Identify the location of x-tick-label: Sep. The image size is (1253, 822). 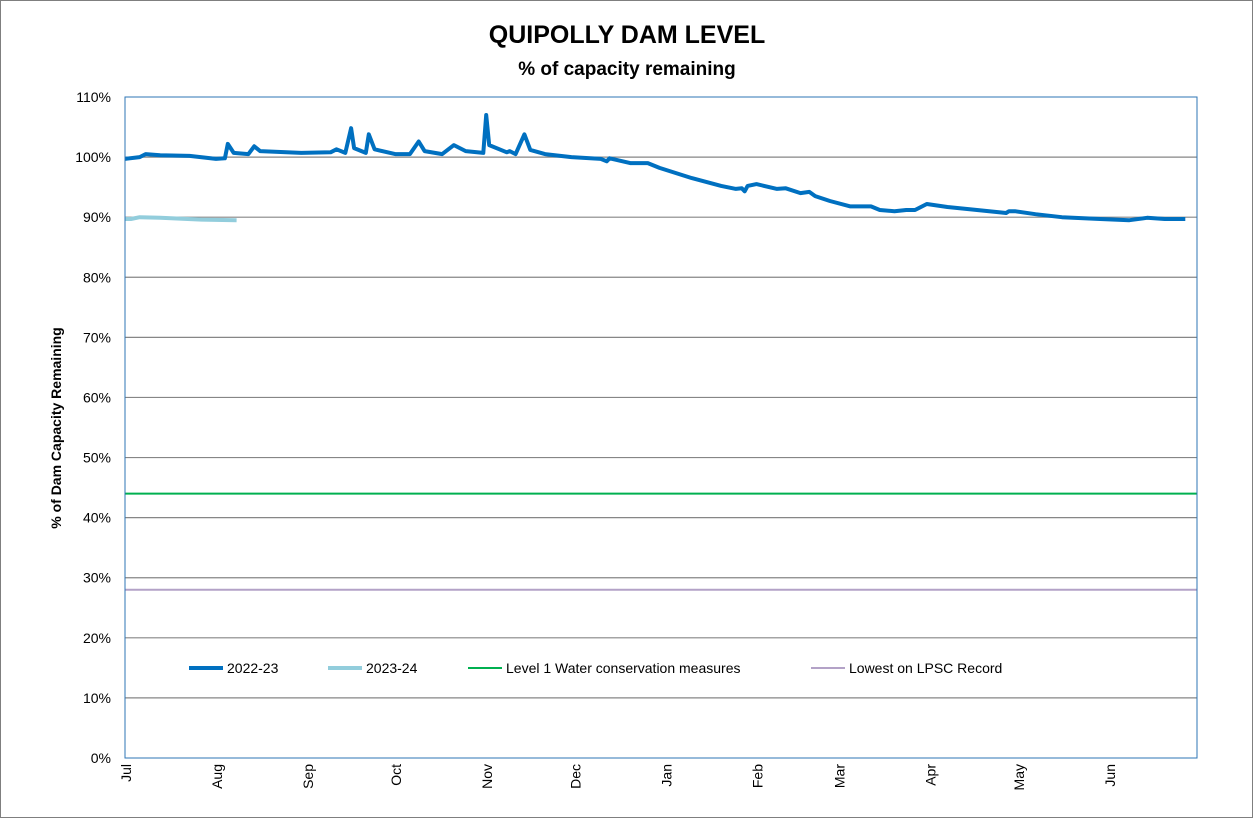
(308, 776).